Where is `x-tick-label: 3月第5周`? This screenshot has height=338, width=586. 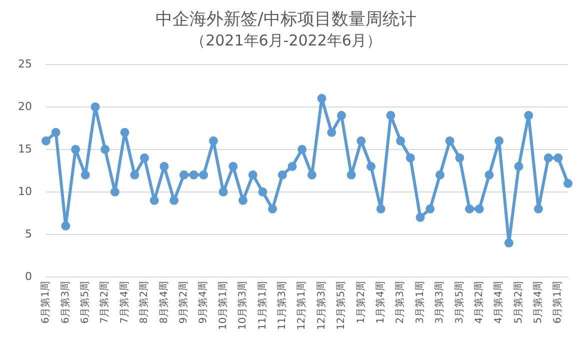 x-tick-label: 3月第5周 is located at coordinates (459, 302).